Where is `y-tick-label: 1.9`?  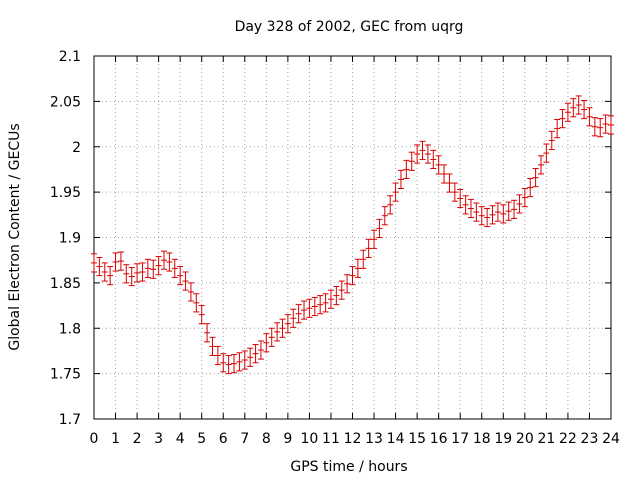 y-tick-label: 1.9 is located at coordinates (70, 239).